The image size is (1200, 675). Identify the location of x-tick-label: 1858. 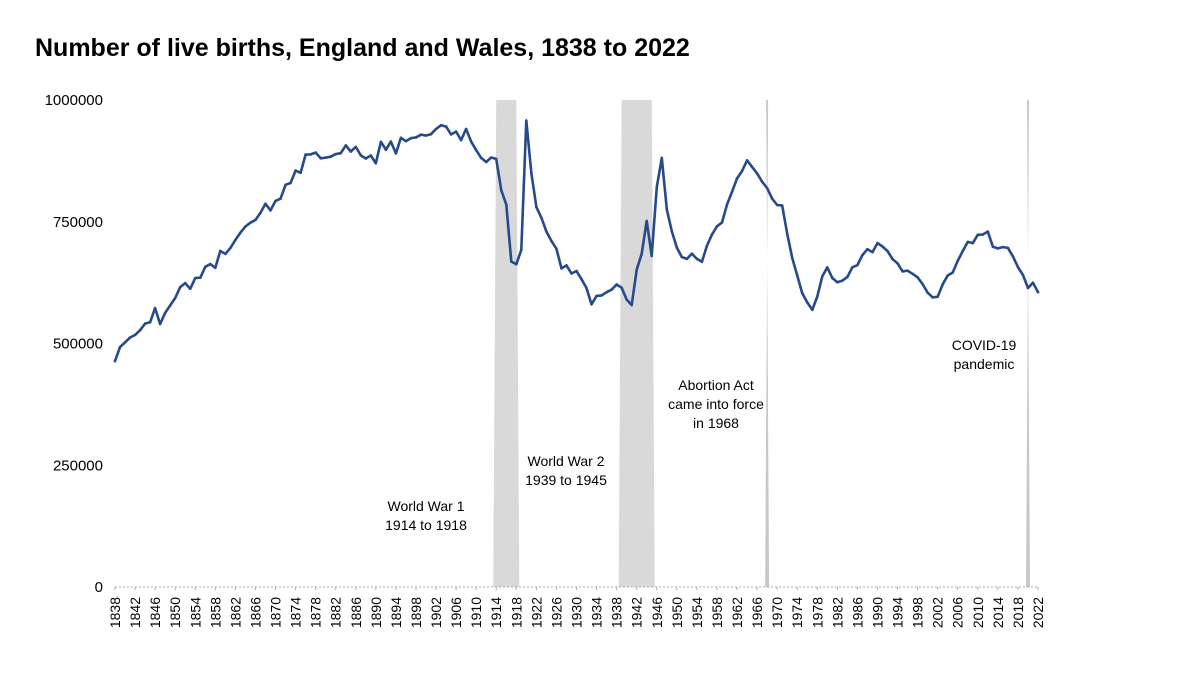
(215, 612).